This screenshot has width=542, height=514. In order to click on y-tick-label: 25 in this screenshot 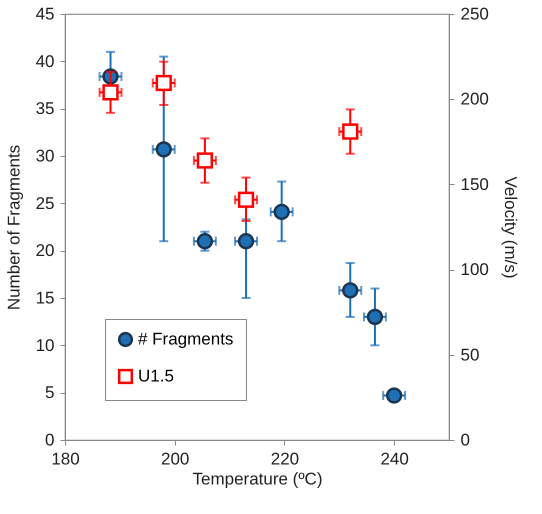, I will do `click(45, 203)`.